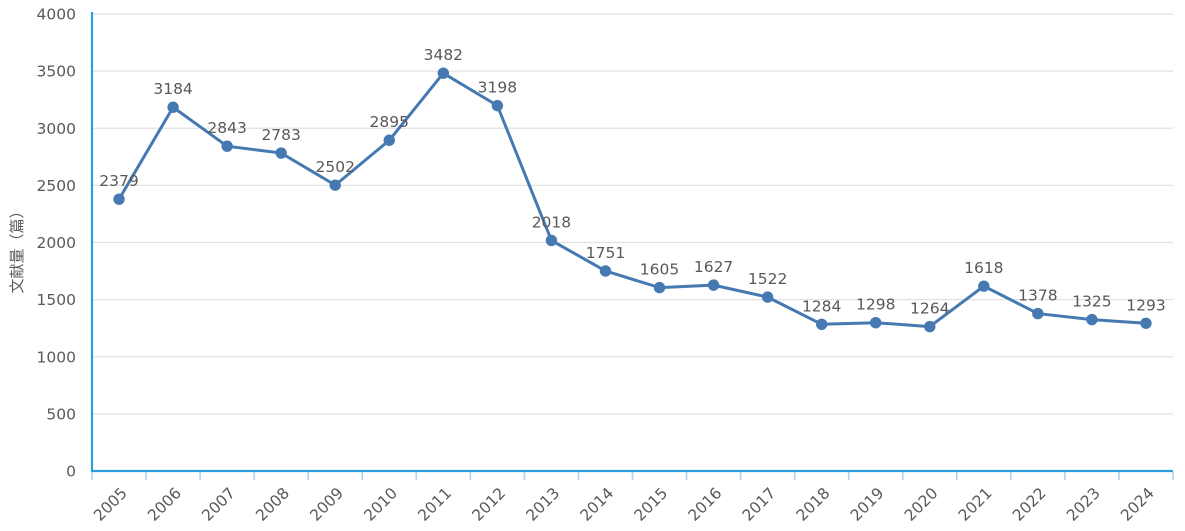 The width and height of the screenshot is (1185, 531). I want to click on x-tick-label: 2008, so click(272, 504).